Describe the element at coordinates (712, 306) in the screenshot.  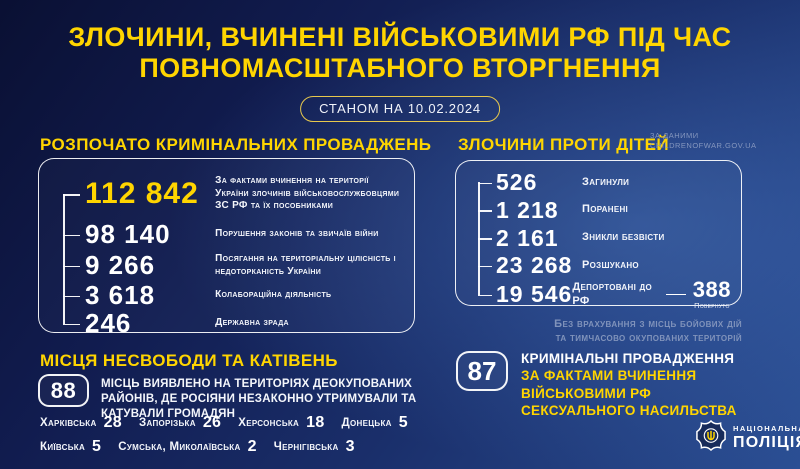
I see `returned-label: Повернуто` at that location.